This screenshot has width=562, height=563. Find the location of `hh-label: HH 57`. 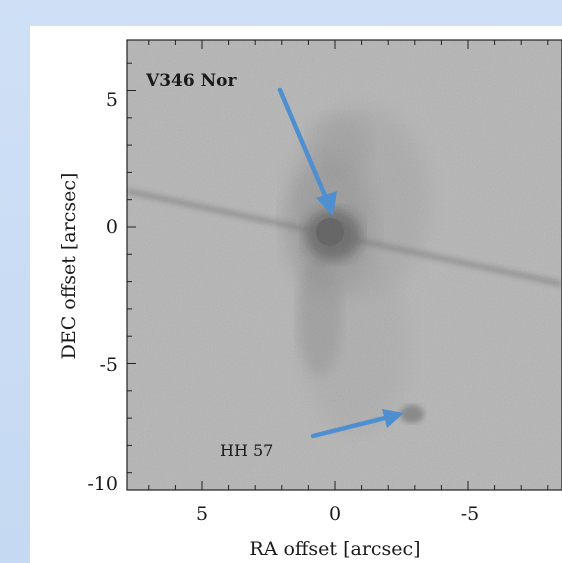

hh-label: HH 57 is located at coordinates (246, 450).